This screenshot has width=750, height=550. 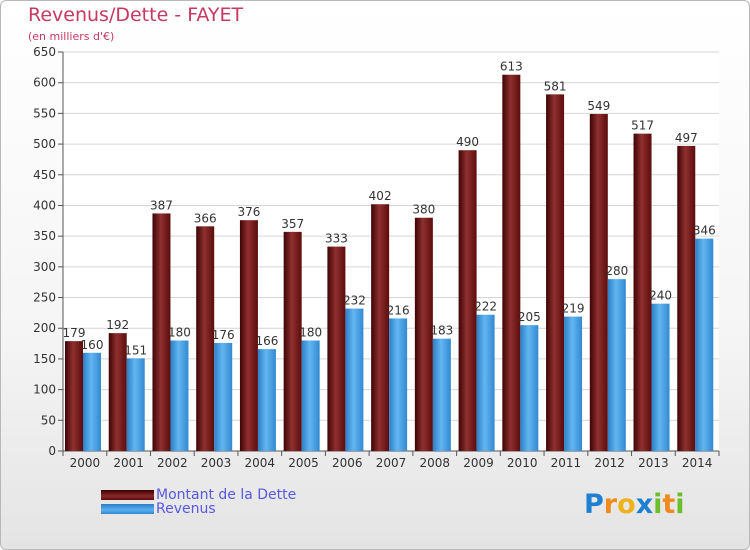 What do you see at coordinates (434, 463) in the screenshot?
I see `x-tick-label: 2008` at bounding box center [434, 463].